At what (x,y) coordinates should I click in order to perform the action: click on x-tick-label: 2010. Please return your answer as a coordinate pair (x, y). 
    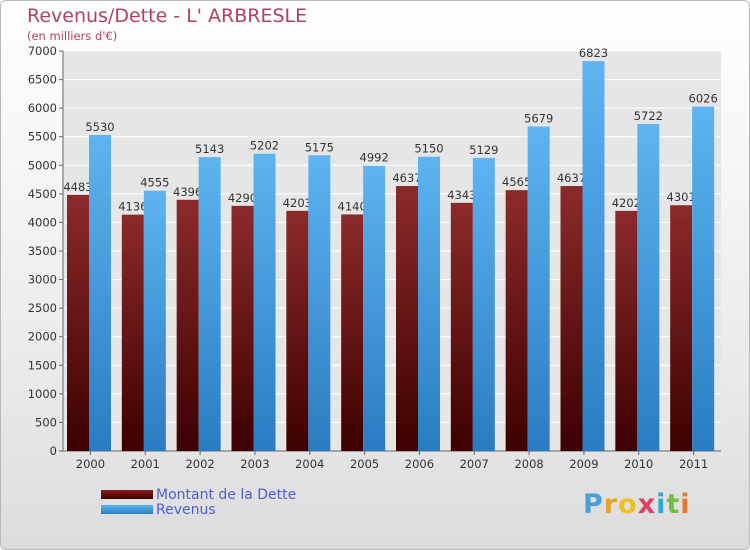
    Looking at the image, I should click on (638, 464).